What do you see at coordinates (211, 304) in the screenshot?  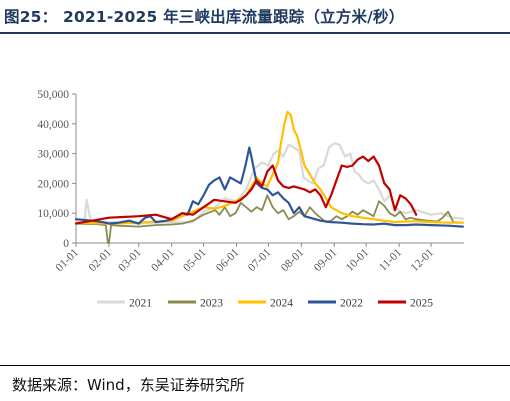 I see `legend-label-2023: 2023` at bounding box center [211, 304].